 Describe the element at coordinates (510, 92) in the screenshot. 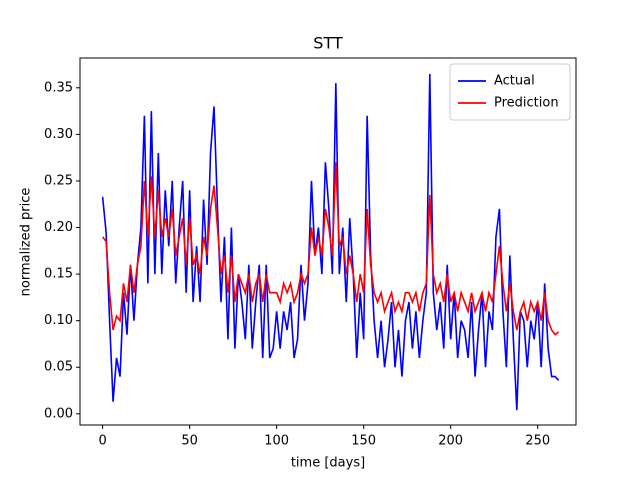

I see `legend-box` at that location.